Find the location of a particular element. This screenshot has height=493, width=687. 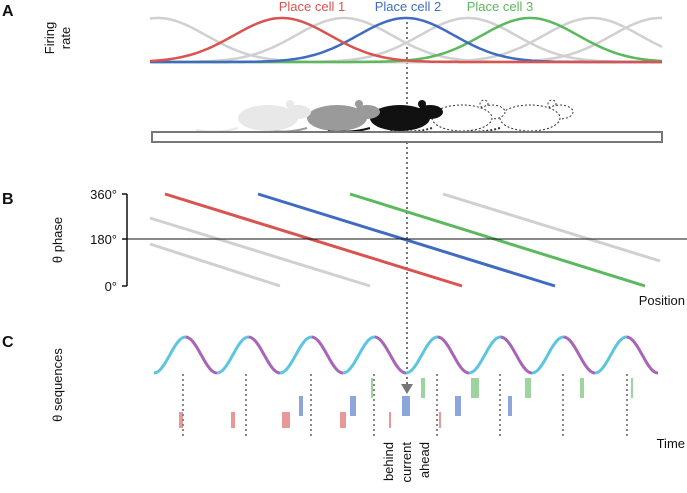

y-label: θ sequences is located at coordinates (57, 385).